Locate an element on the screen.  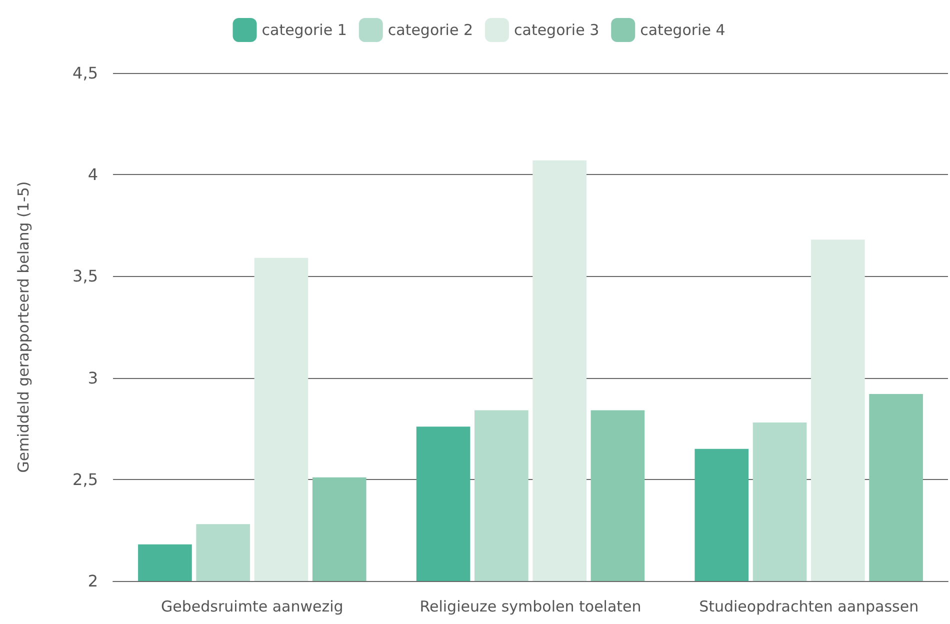
x-tick-label: Gebedsruimte aanwezig is located at coordinates (252, 607).